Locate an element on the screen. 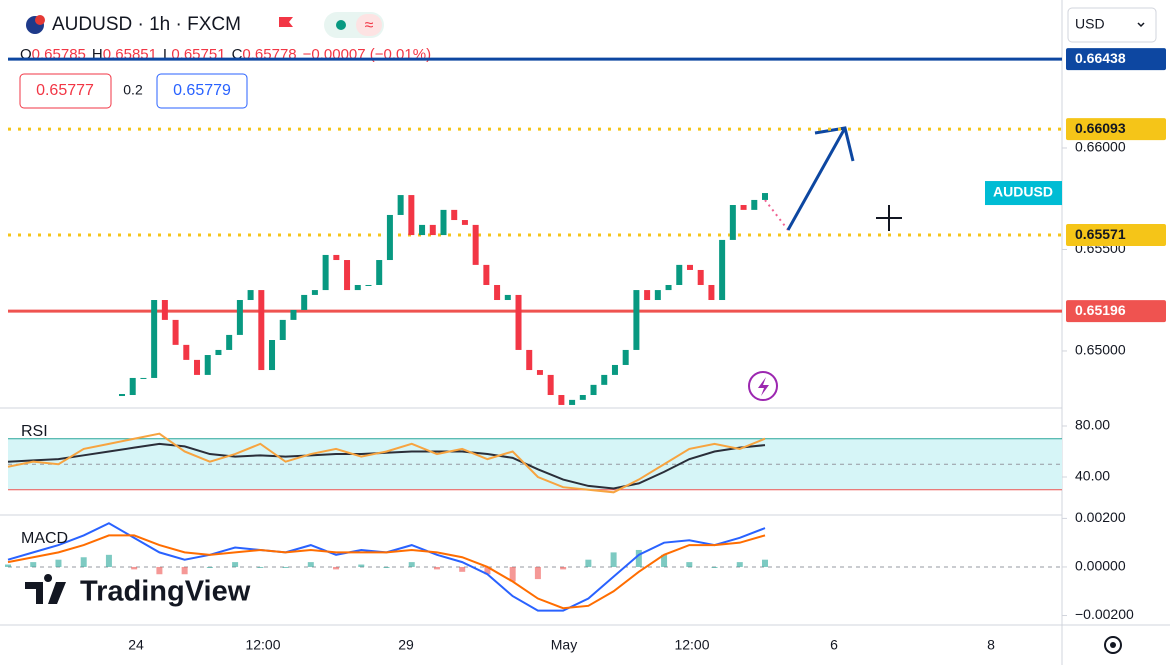 The width and height of the screenshot is (1170, 665). y-tick-label: −0.00200 is located at coordinates (1104, 614).